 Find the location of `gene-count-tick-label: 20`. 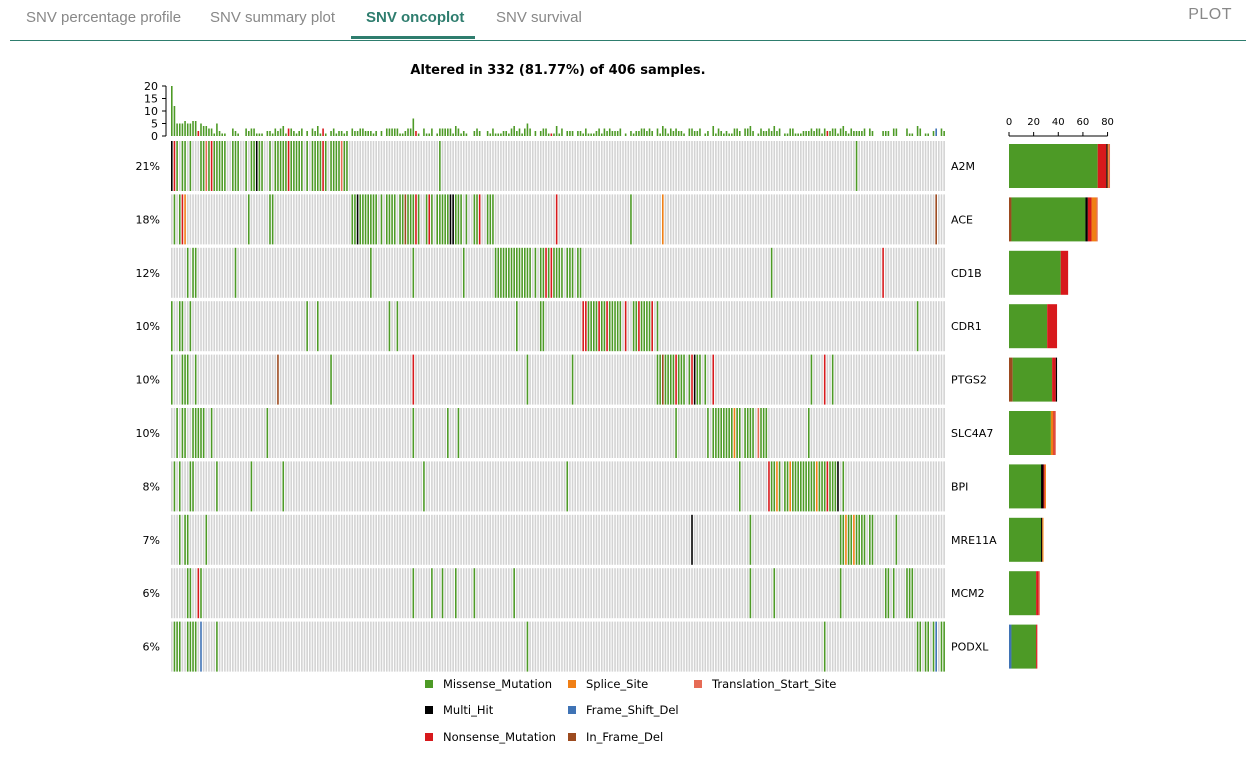

gene-count-tick-label: 20 is located at coordinates (1033, 122).